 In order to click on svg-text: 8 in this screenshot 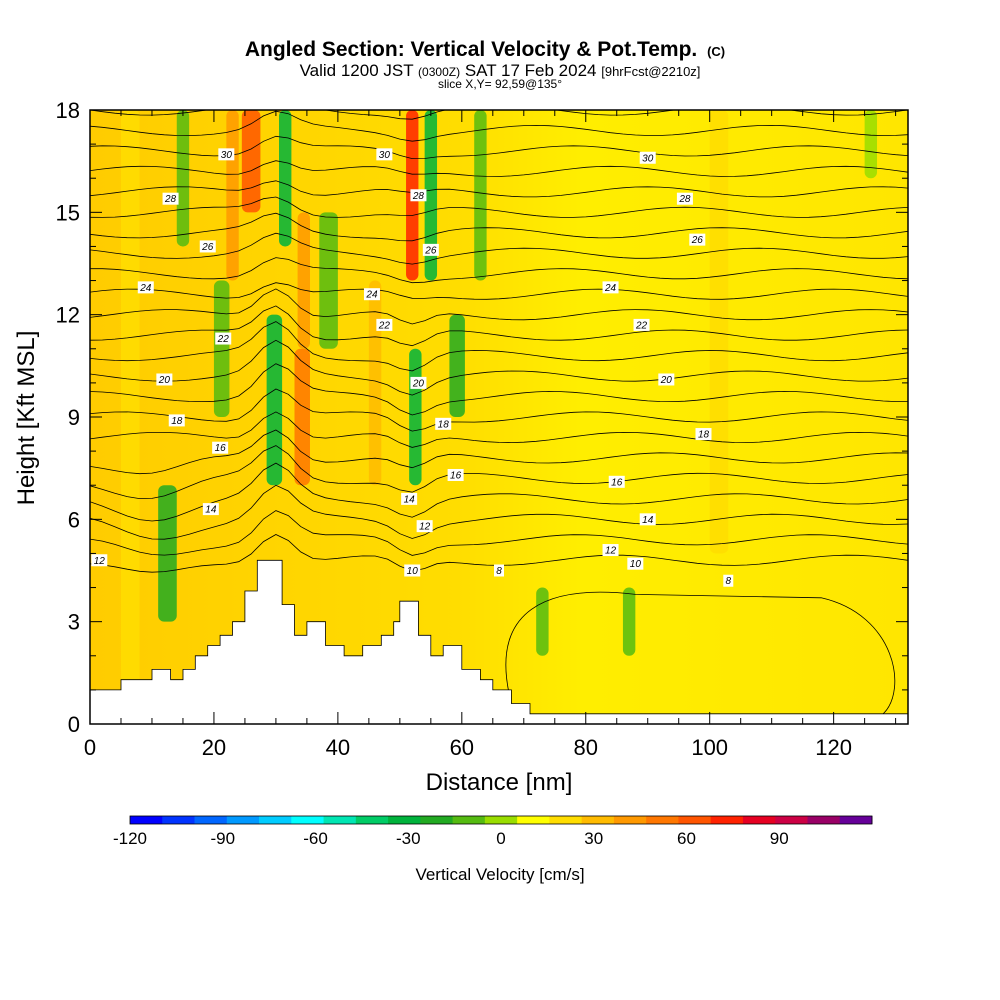, I will do `click(729, 581)`.